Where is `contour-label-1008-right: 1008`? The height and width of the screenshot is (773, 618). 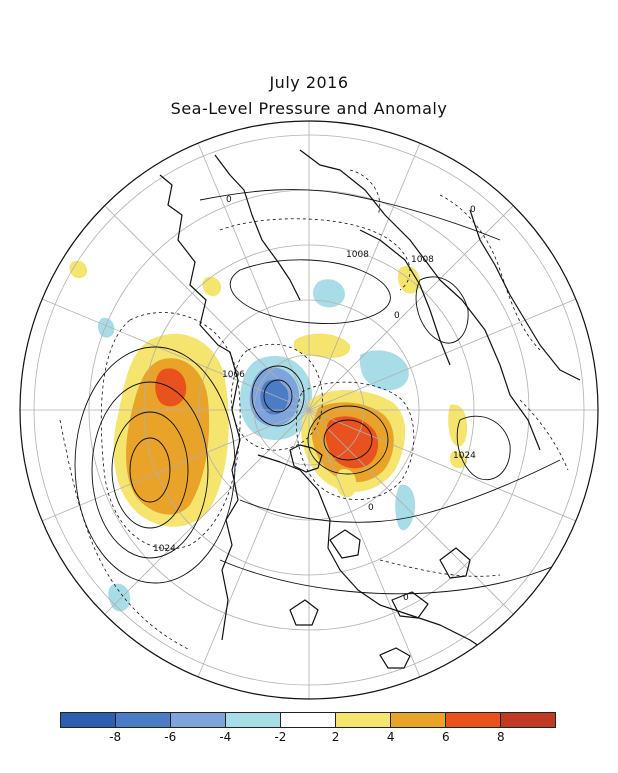
contour-label-1008-right: 1008 is located at coordinates (422, 260).